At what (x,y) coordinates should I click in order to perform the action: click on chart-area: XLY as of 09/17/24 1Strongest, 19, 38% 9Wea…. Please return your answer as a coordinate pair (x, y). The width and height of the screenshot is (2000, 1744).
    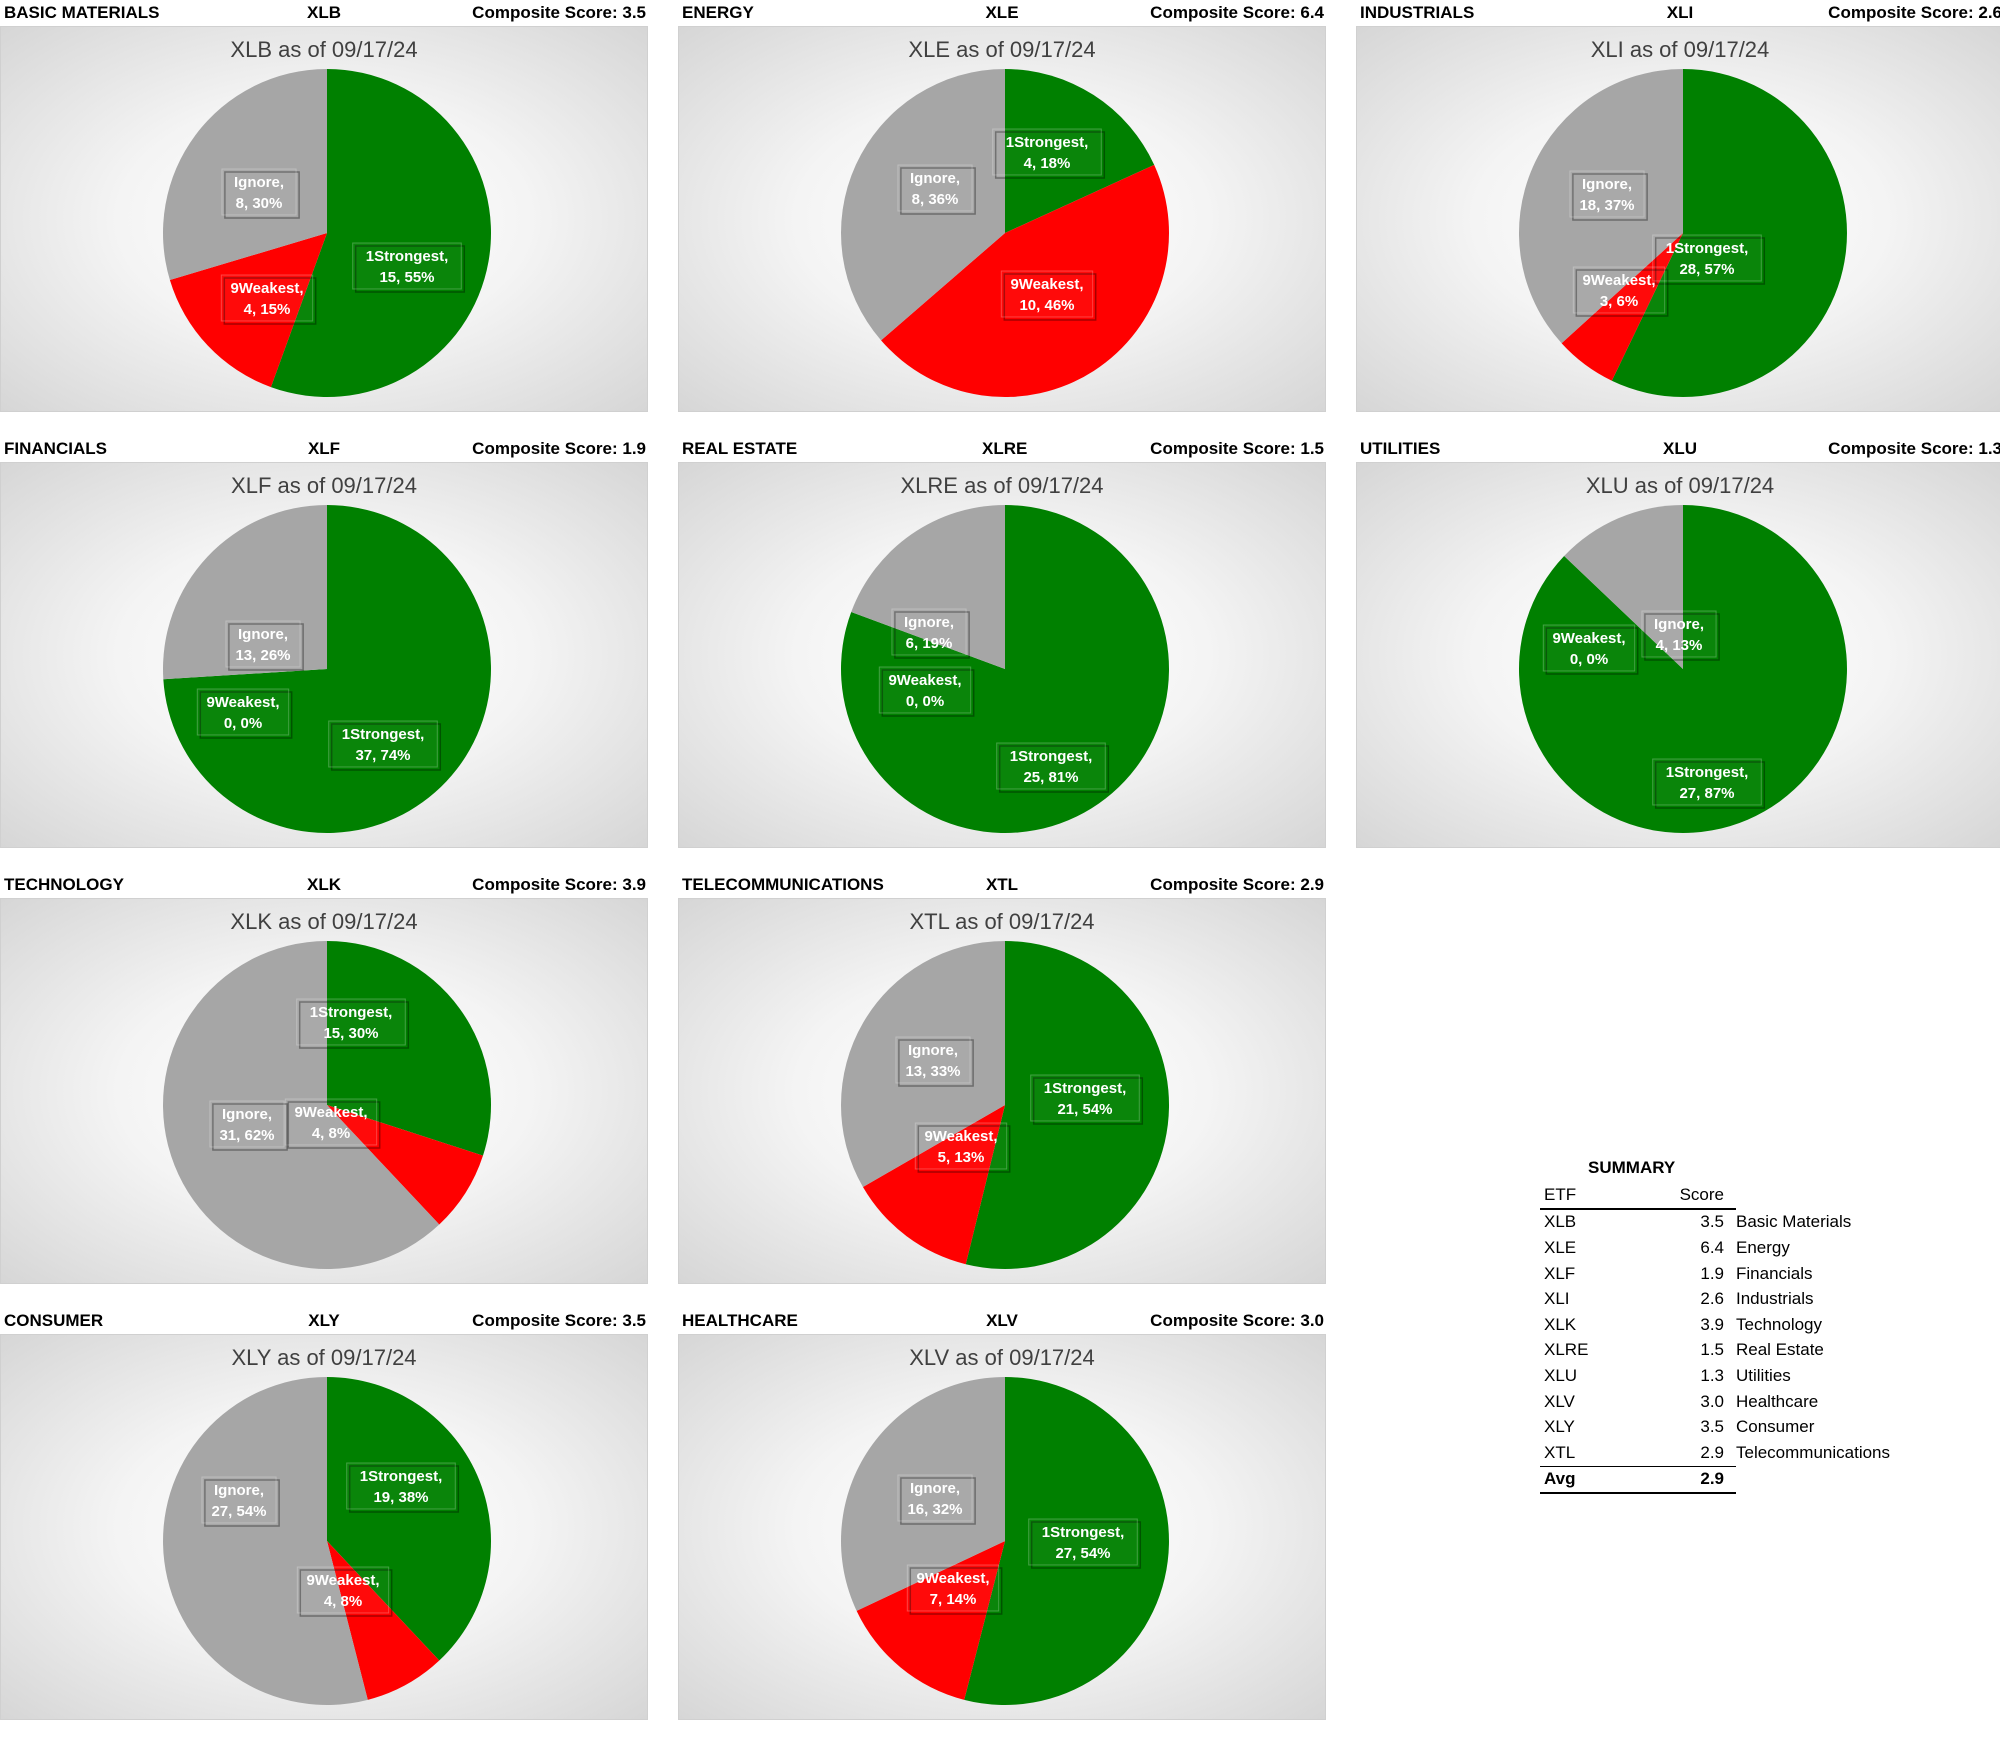
    Looking at the image, I should click on (324, 1527).